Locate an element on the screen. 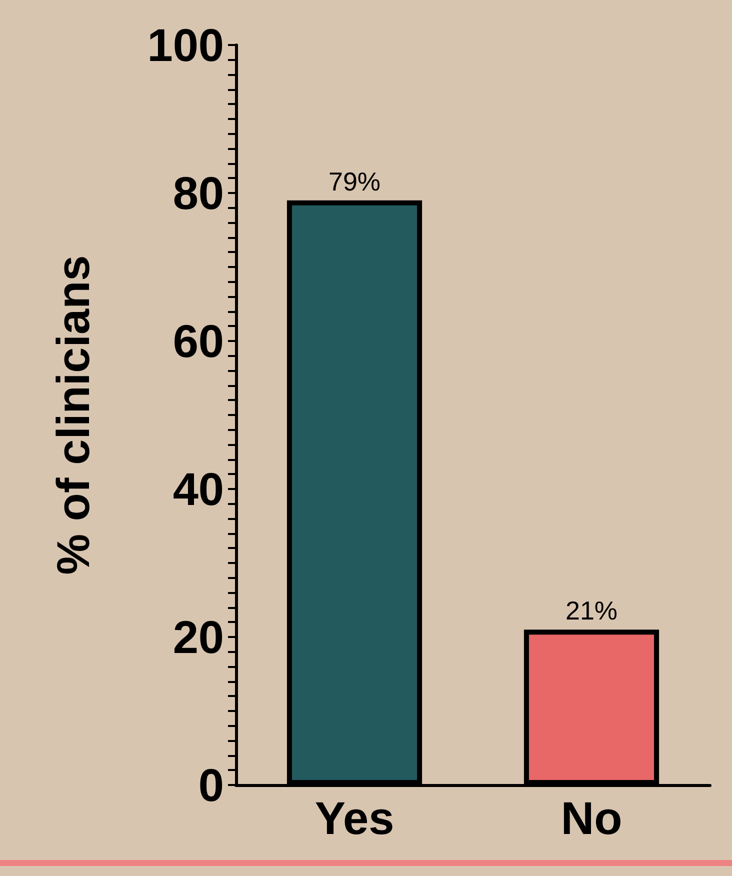 The height and width of the screenshot is (876, 732). y-tick-label: 100 is located at coordinates (185, 45).